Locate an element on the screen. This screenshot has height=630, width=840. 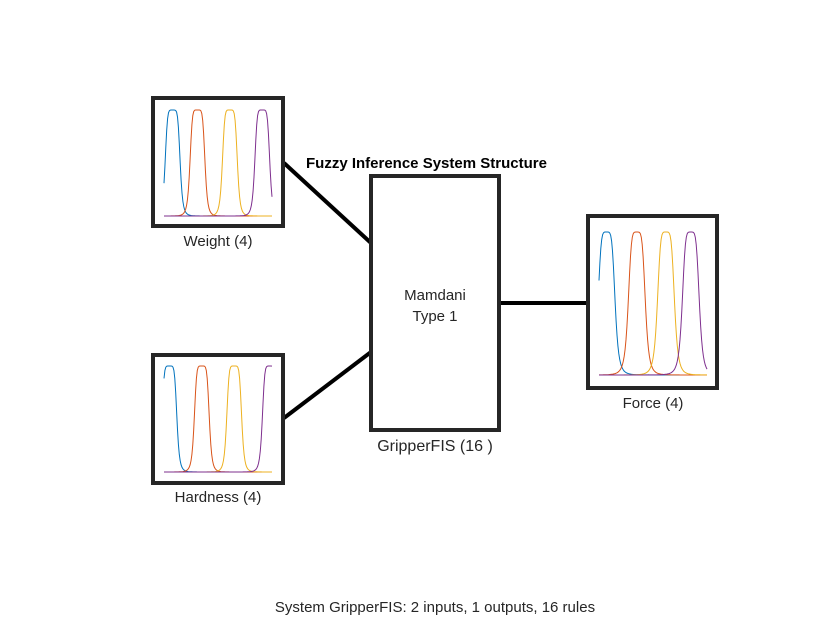
connector-weight is located at coordinates (327, 203).